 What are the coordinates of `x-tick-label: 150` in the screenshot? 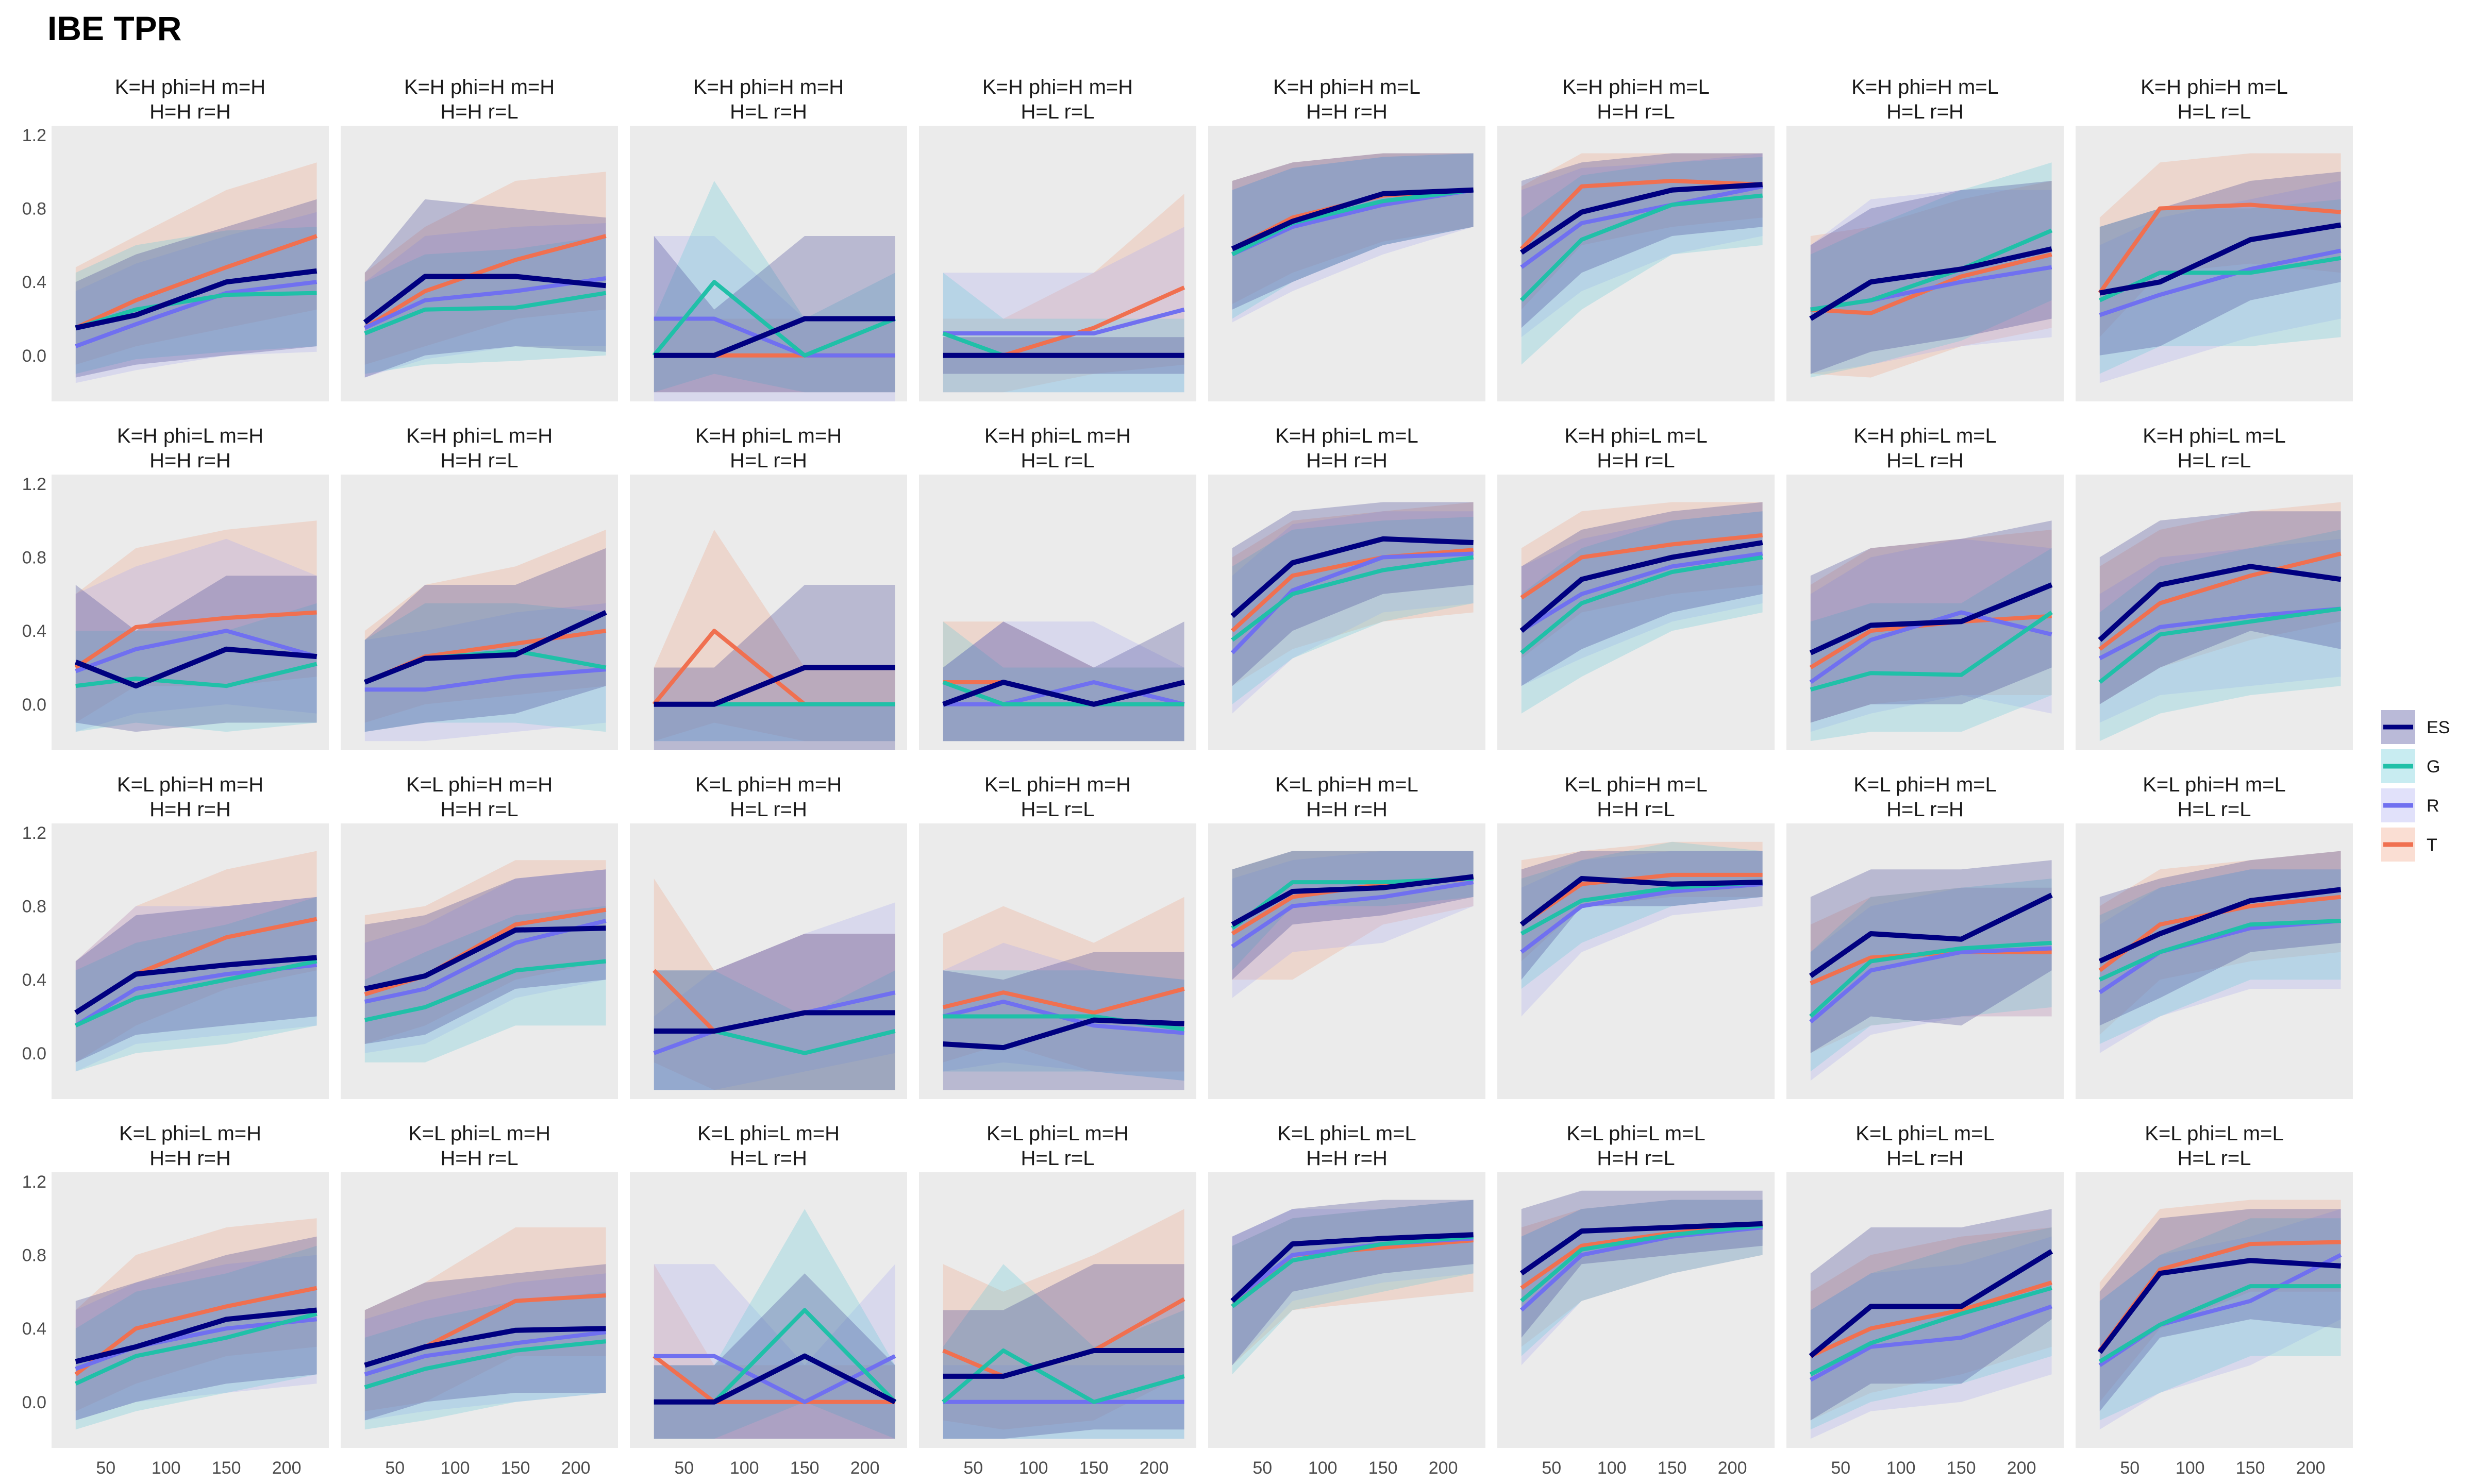 It's located at (2250, 1468).